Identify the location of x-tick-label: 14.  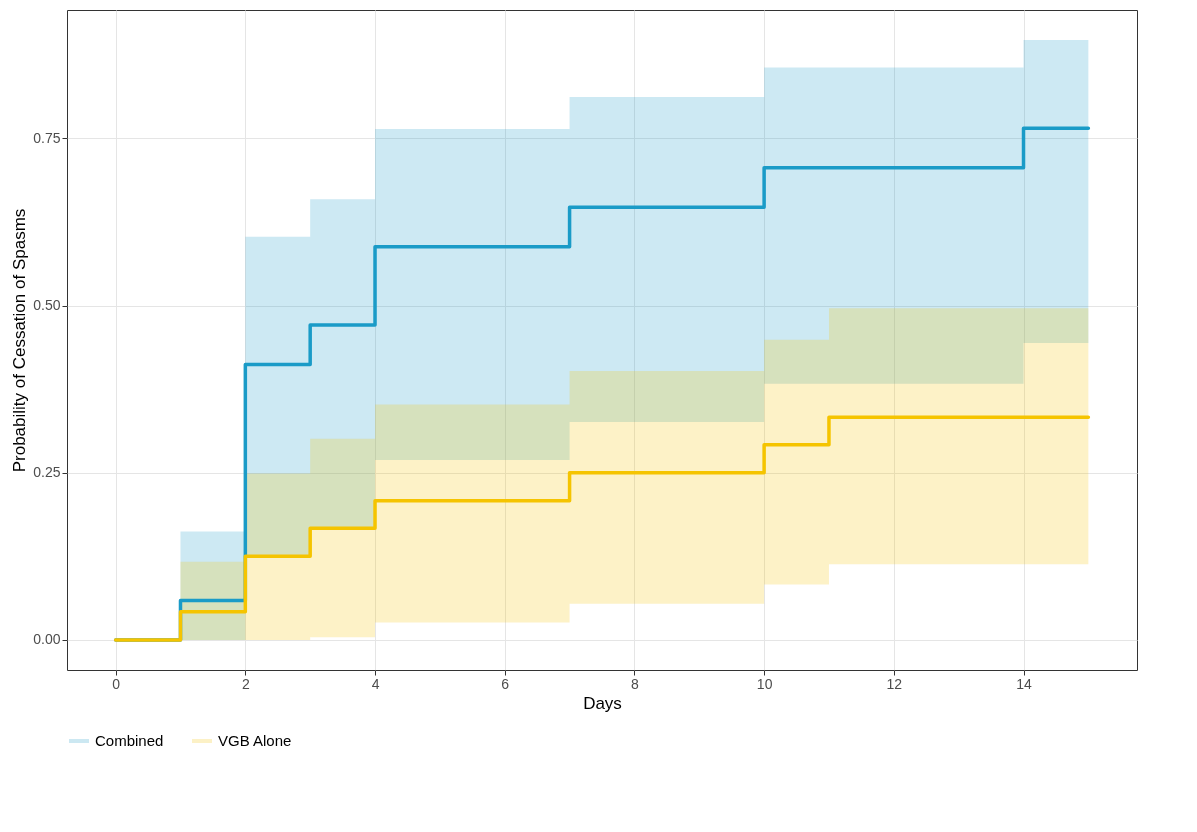
(1024, 683).